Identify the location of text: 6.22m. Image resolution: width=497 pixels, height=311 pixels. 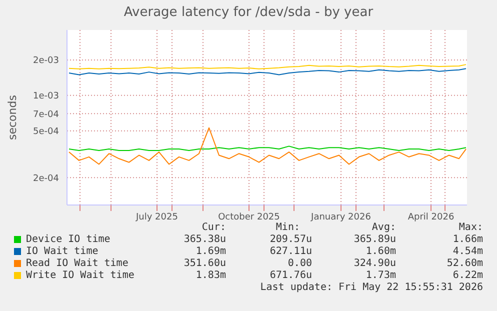
(467, 275).